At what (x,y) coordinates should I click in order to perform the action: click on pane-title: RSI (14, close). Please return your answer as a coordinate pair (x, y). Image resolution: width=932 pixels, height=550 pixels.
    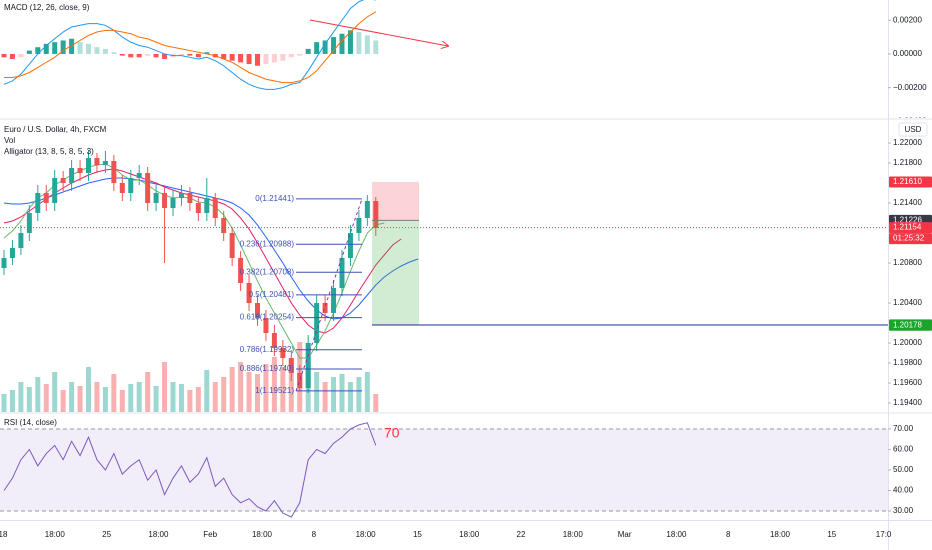
    Looking at the image, I should click on (30, 422).